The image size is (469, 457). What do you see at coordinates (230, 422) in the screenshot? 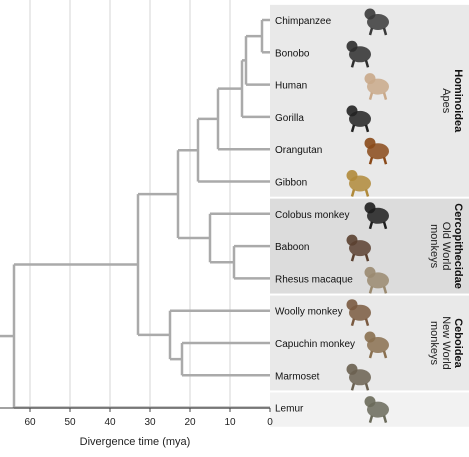
I see `tick-label: 10` at bounding box center [230, 422].